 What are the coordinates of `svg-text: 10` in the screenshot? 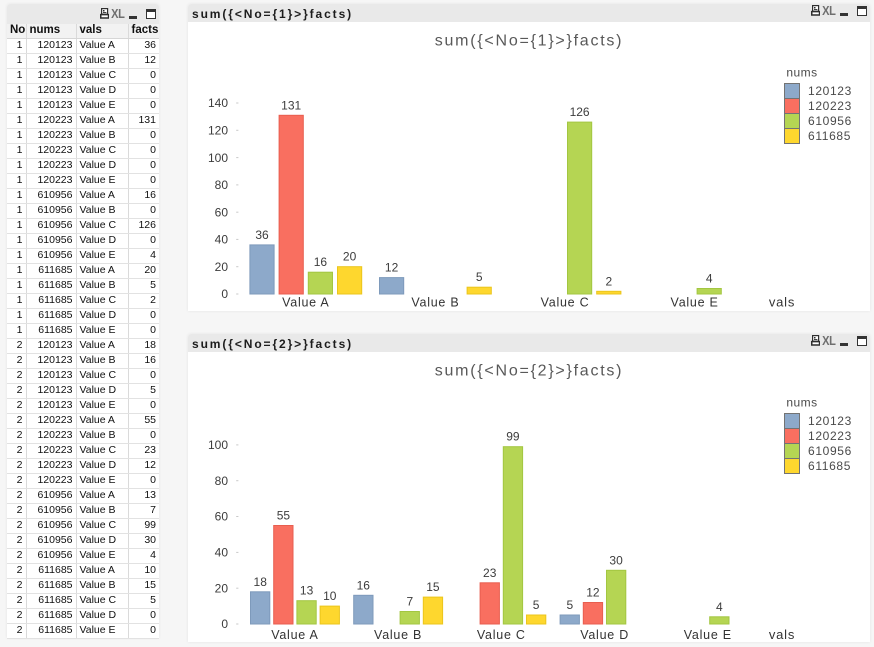 It's located at (330, 596).